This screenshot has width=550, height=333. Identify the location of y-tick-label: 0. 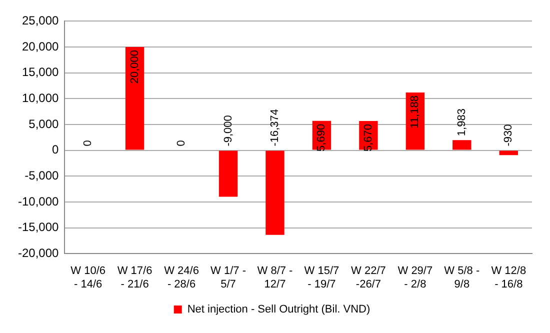
(56, 149).